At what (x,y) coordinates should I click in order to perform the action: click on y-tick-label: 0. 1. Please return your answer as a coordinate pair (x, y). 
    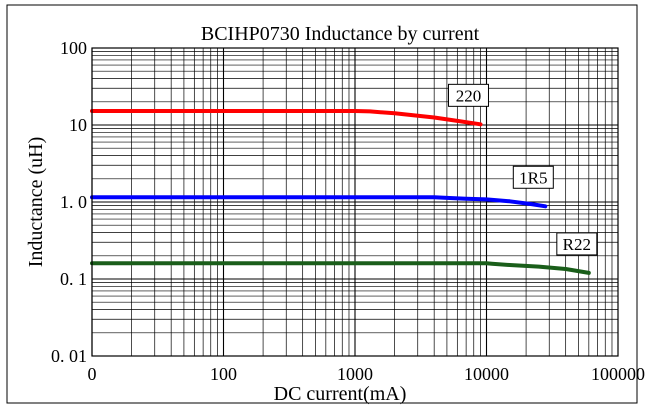
    Looking at the image, I should click on (73, 279).